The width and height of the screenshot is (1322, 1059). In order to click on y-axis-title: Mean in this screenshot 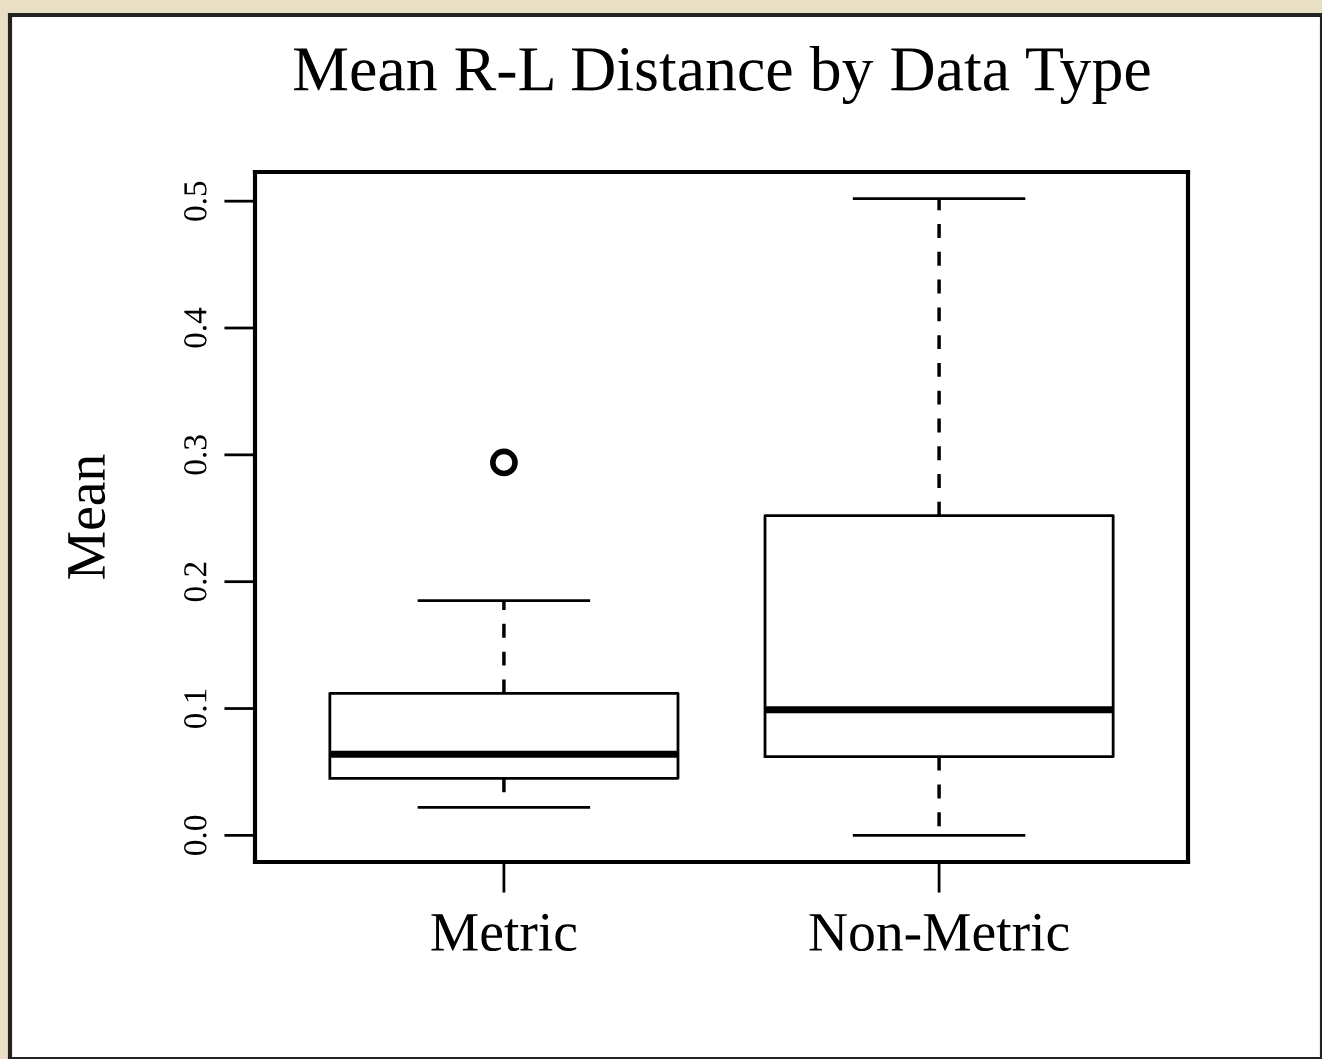, I will do `click(87, 516)`.